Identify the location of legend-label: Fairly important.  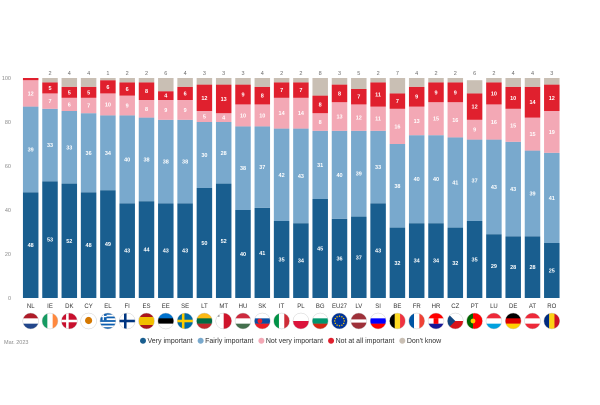
(229, 341).